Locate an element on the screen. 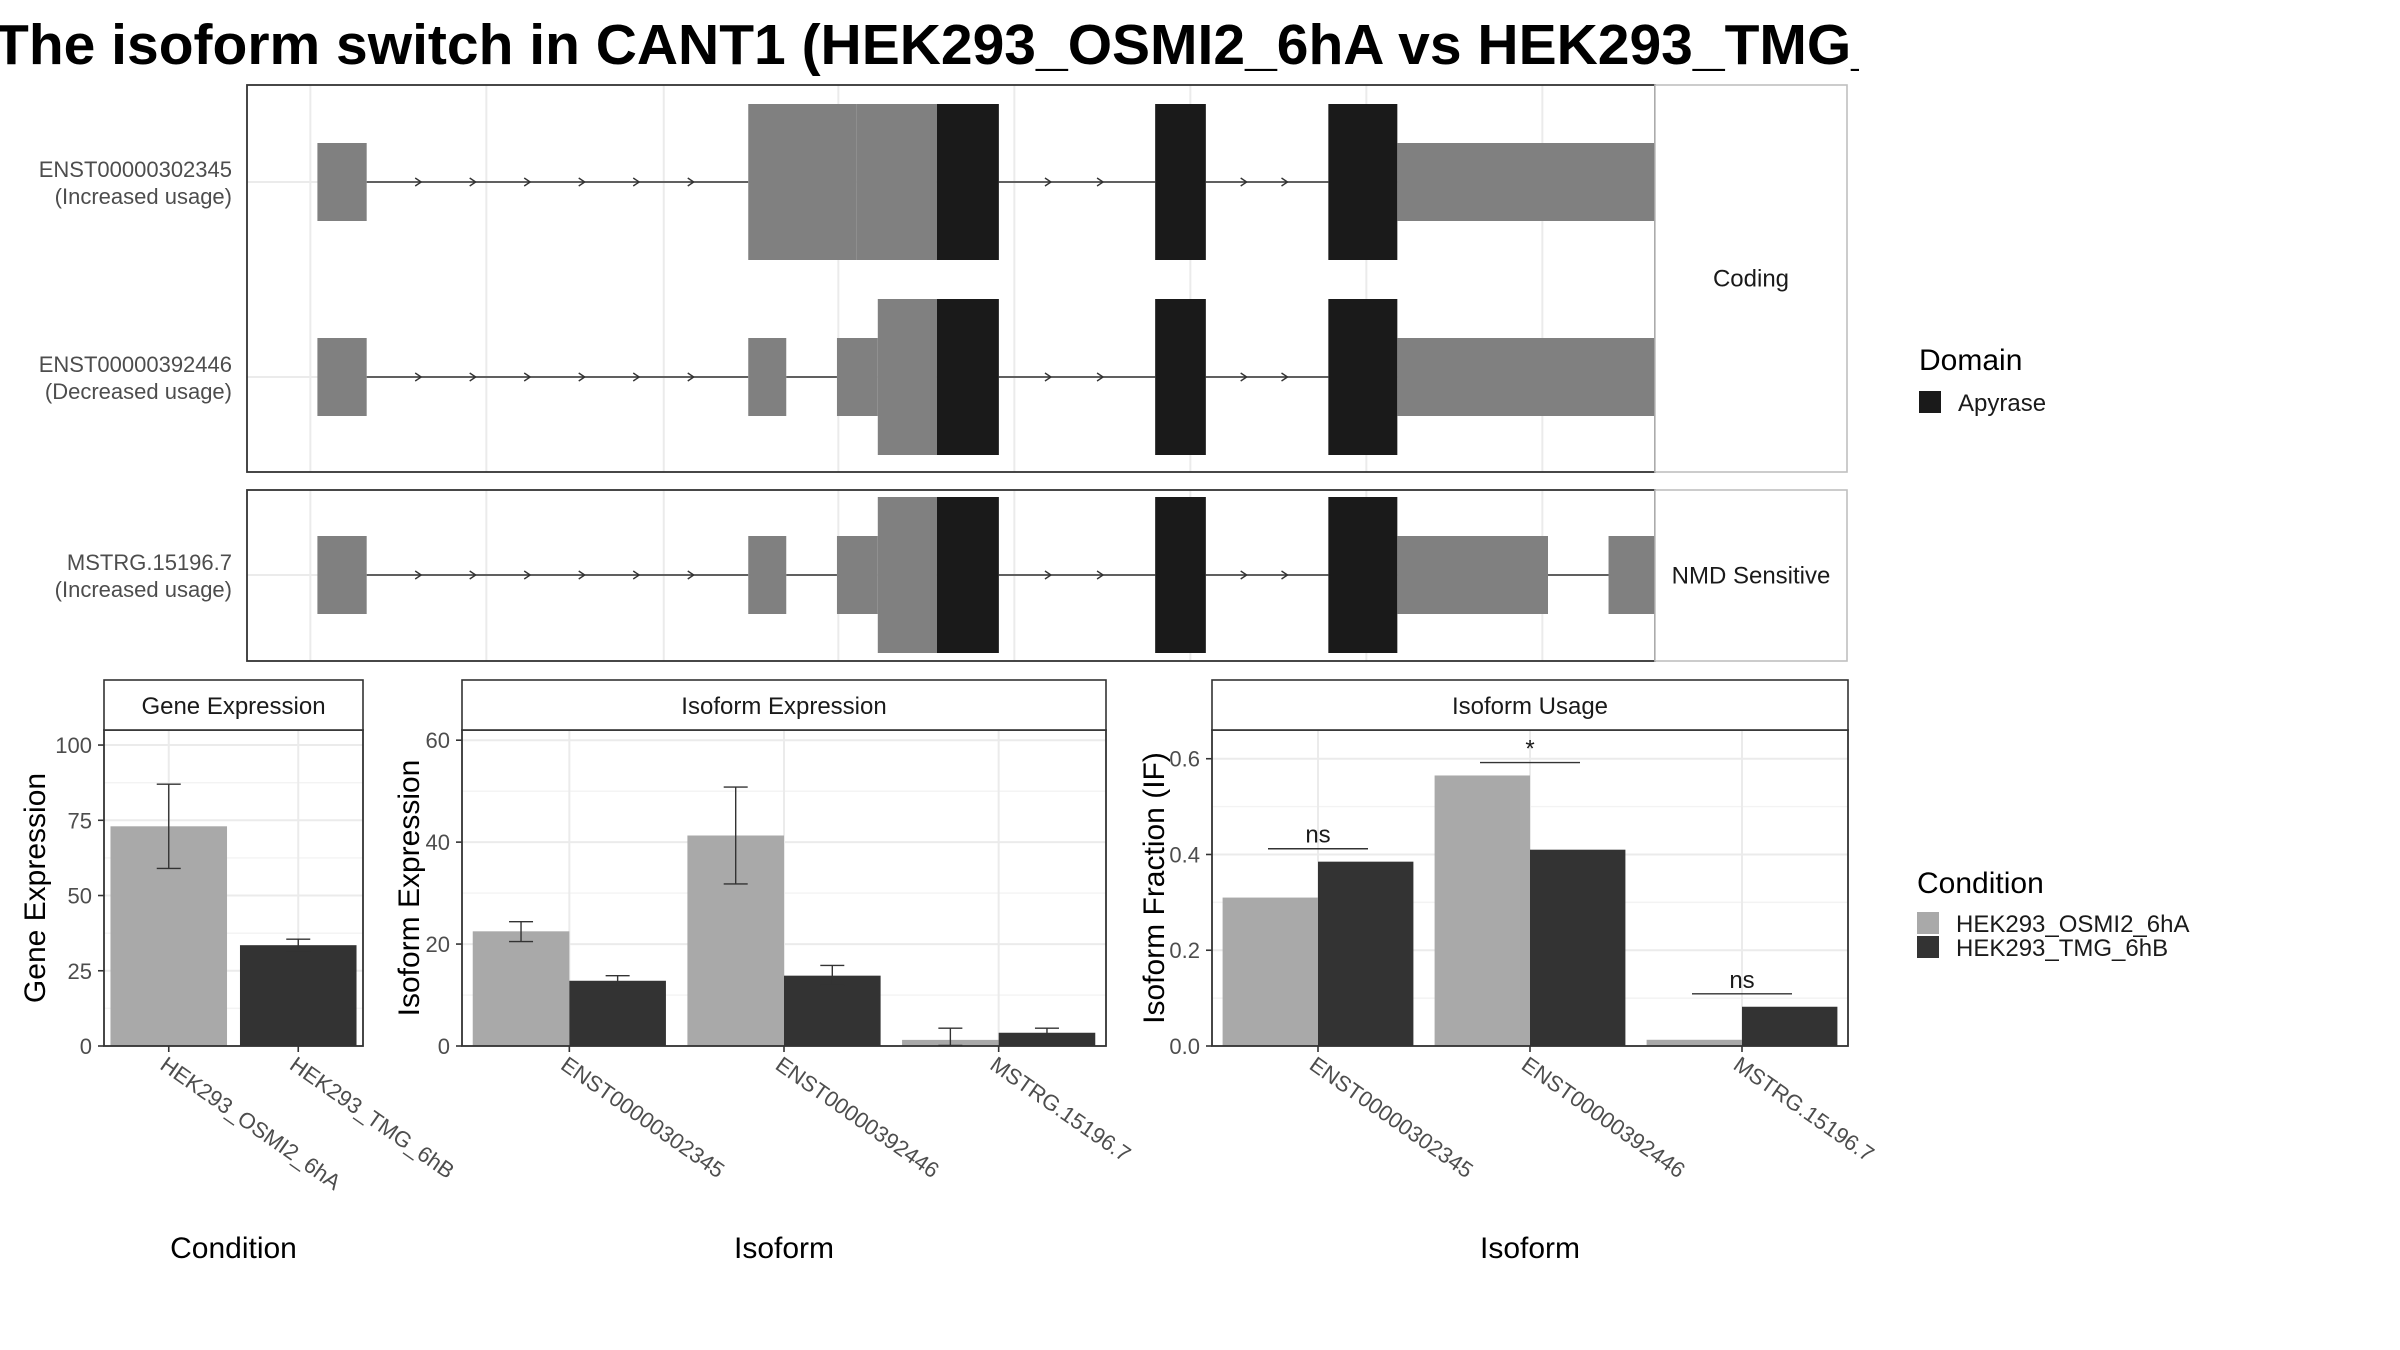  legend-label: Apyrase is located at coordinates (2002, 403).